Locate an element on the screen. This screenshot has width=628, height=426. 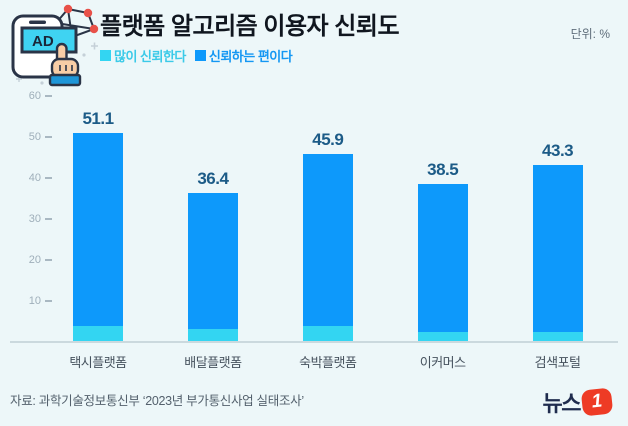
y-axis-tick-label: 40 is located at coordinates (34, 178).